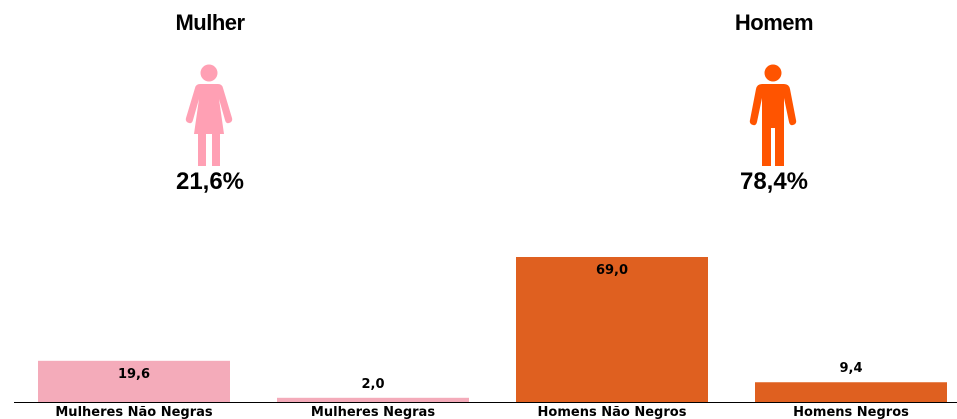 Image resolution: width=957 pixels, height=419 pixels. What do you see at coordinates (372, 384) in the screenshot?
I see `value-label-2: 2,0` at bounding box center [372, 384].